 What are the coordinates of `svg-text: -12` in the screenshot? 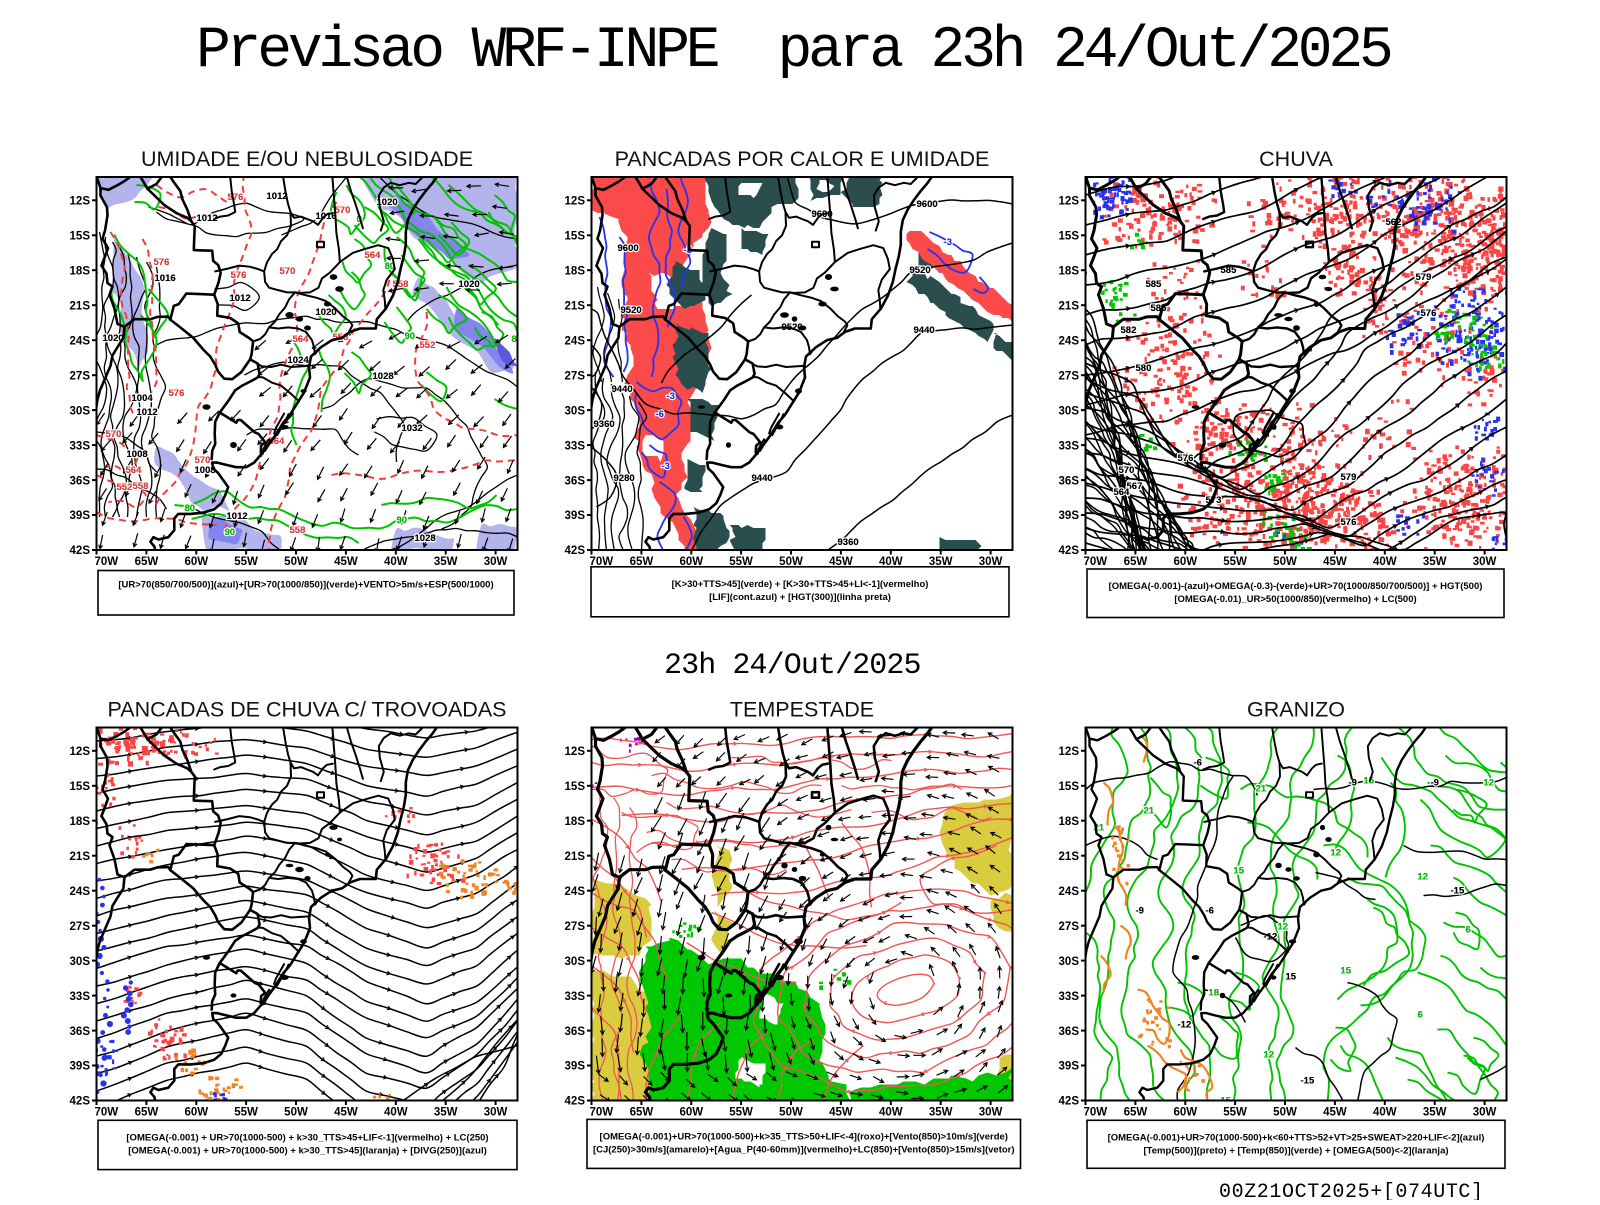 It's located at (1185, 1025).